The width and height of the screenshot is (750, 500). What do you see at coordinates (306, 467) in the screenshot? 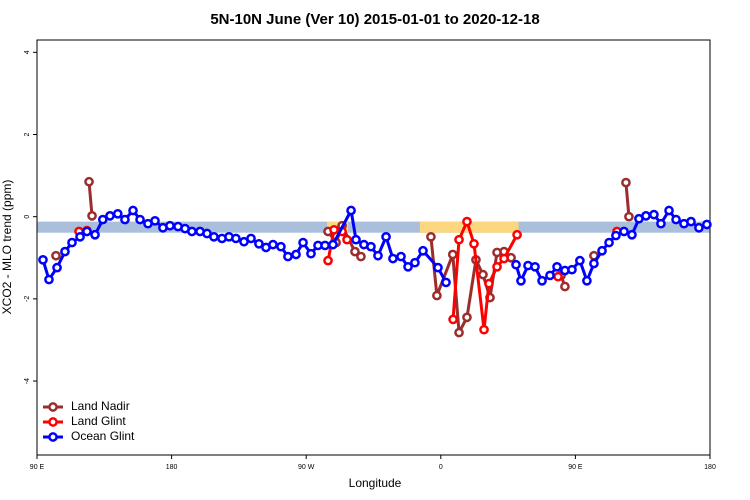
I see `x-tick-label: 90 W` at bounding box center [306, 467].